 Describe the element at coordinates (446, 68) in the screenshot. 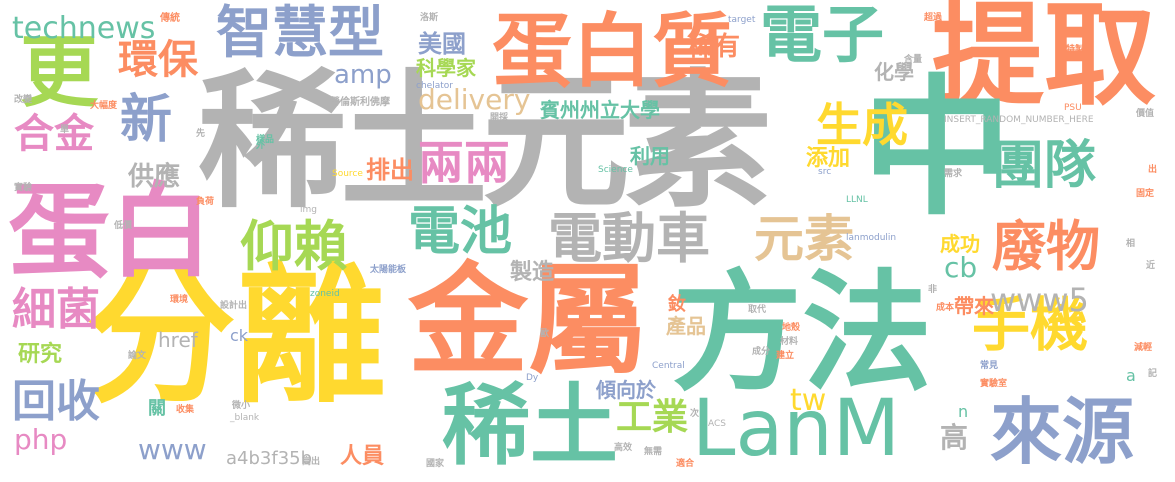

I see `word: 科學家` at that location.